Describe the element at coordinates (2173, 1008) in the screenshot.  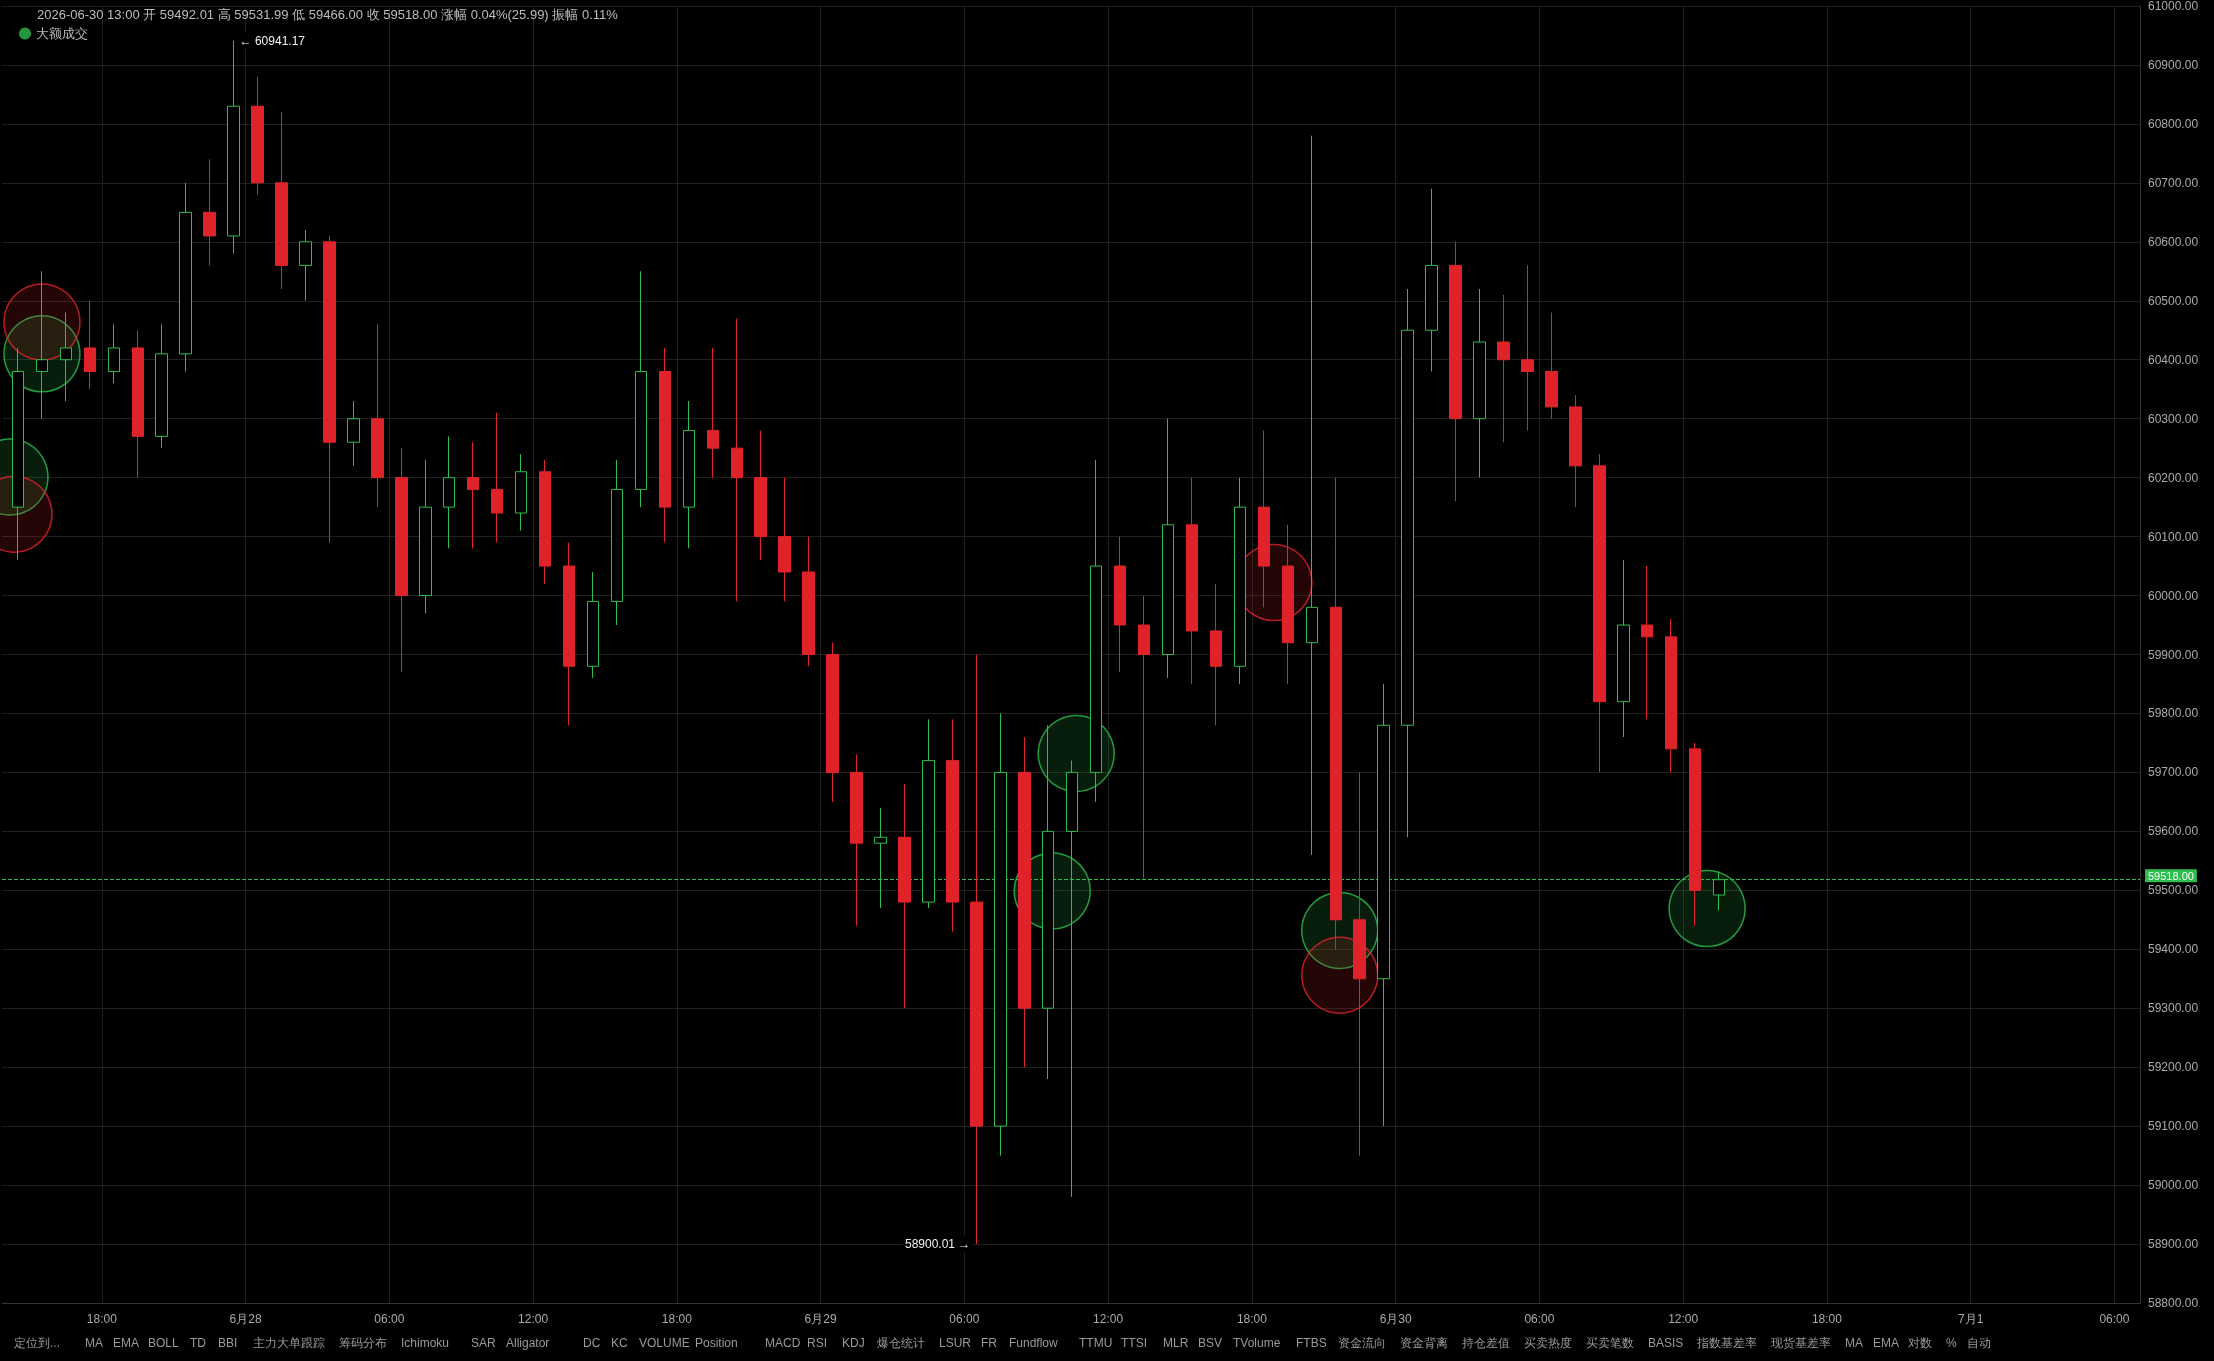
I see `y-tick-label: 59300.00` at that location.